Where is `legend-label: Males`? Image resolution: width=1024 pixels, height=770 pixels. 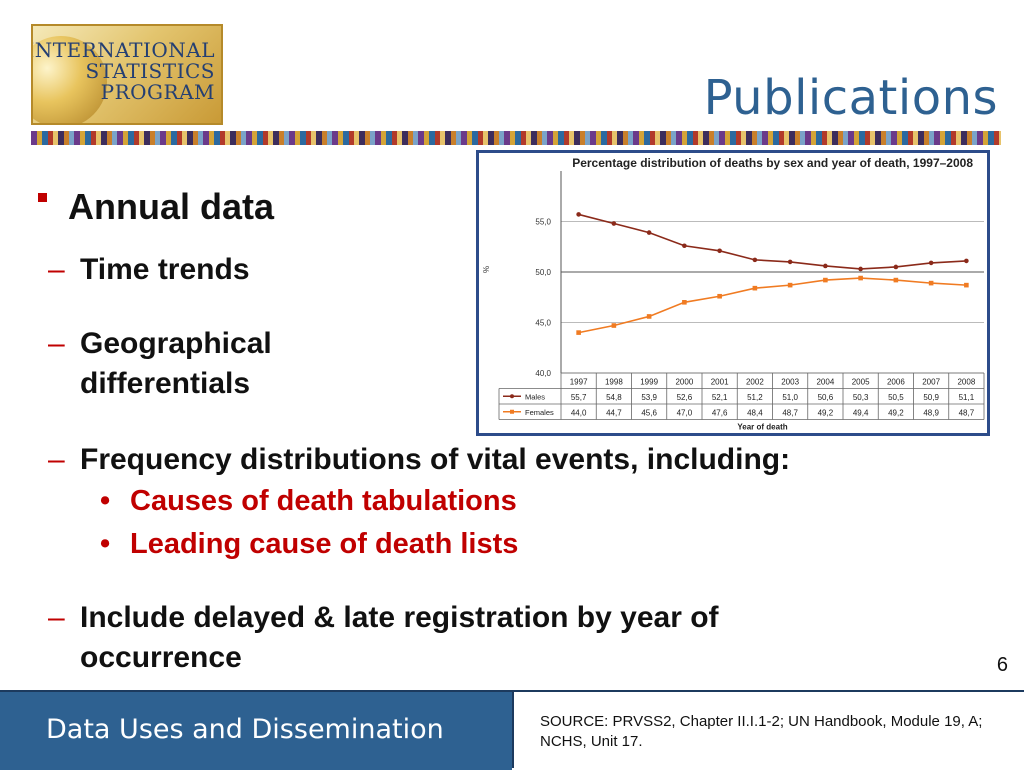 legend-label: Males is located at coordinates (535, 396).